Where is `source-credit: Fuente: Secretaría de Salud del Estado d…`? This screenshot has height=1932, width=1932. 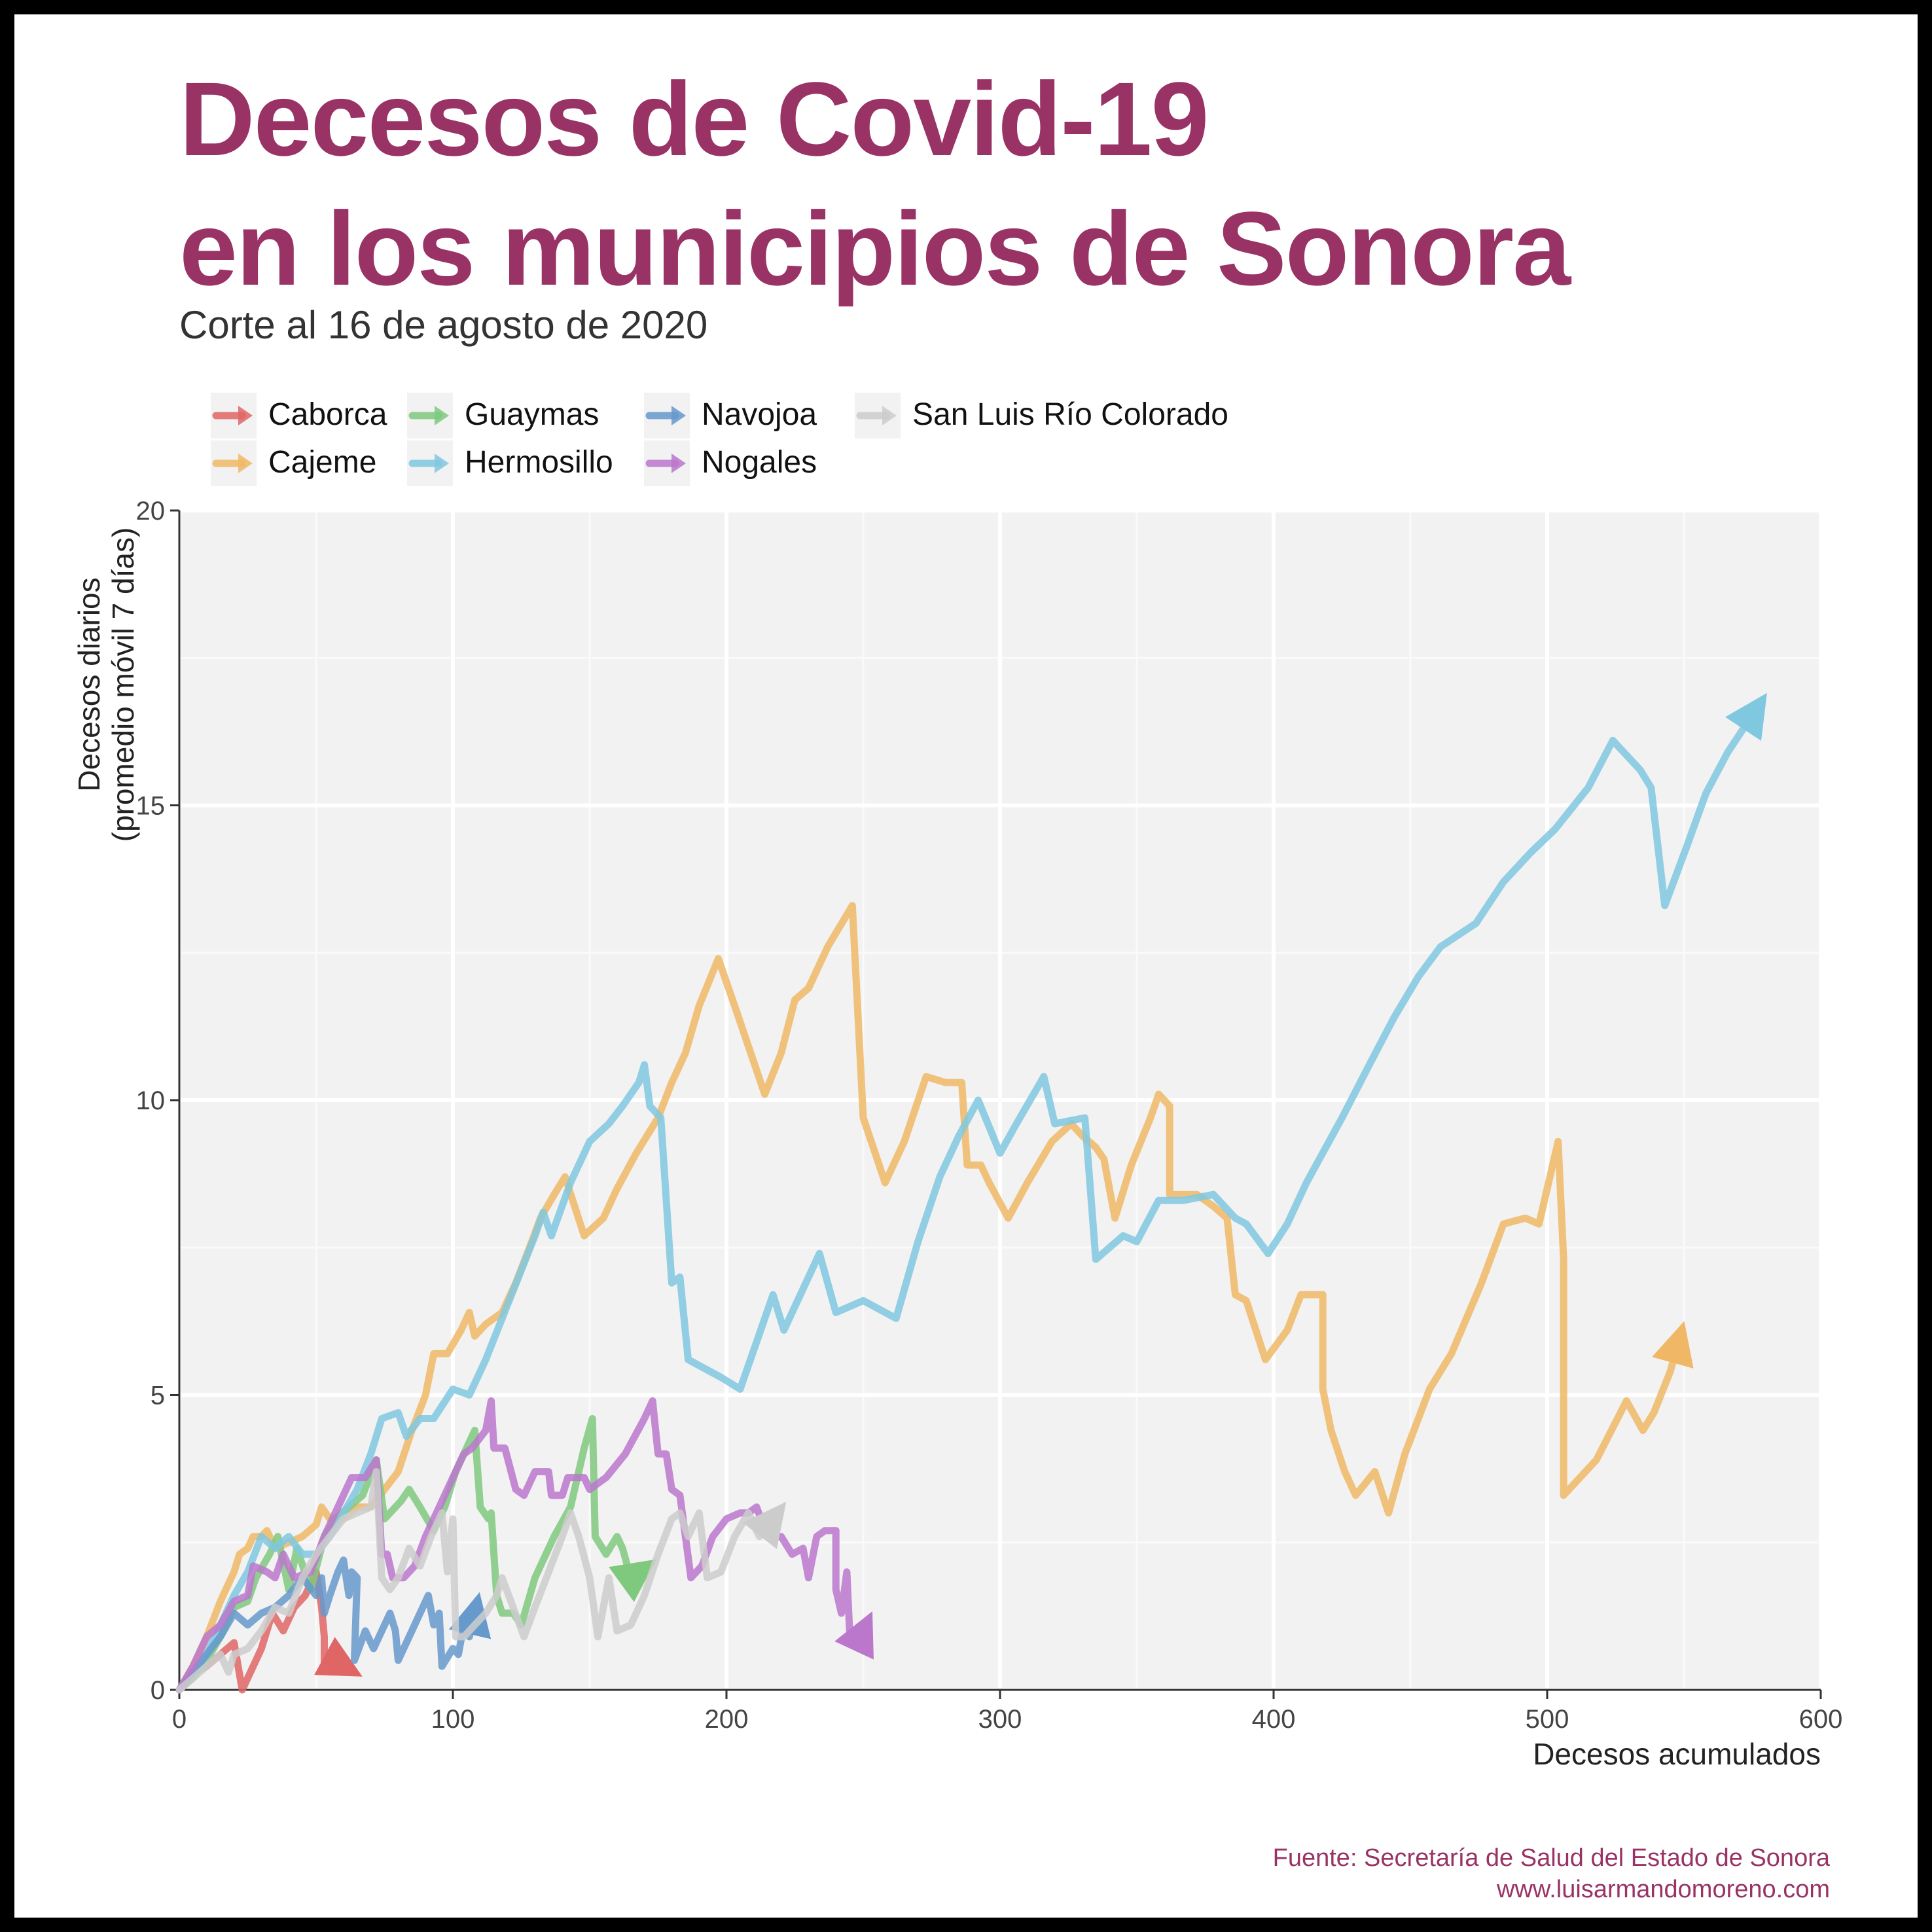
source-credit: Fuente: Secretaría de Salud del Estado d… is located at coordinates (1551, 1858).